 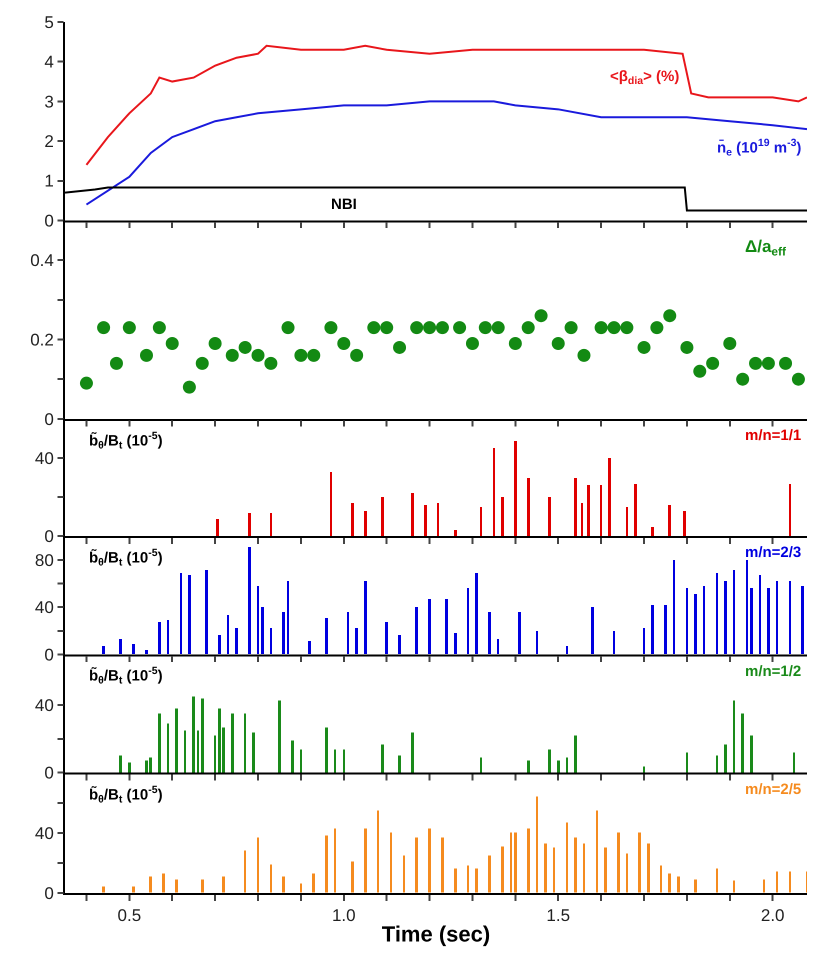 What do you see at coordinates (49, 62) in the screenshot?
I see `y-tick-label: 4` at bounding box center [49, 62].